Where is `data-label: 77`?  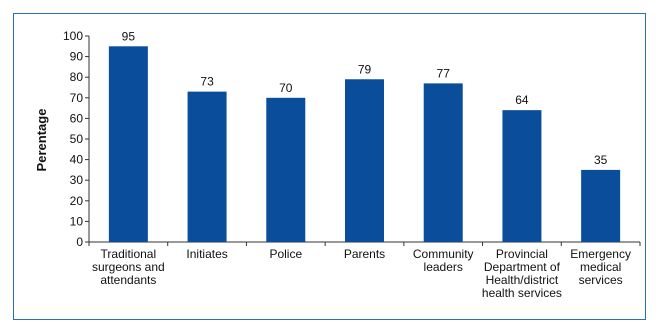
data-label: 77 is located at coordinates (444, 73).